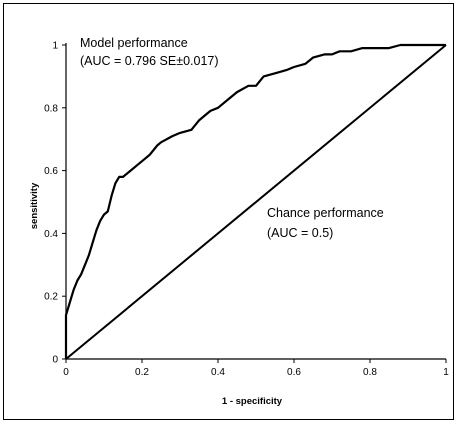 The height and width of the screenshot is (426, 460). Describe the element at coordinates (142, 372) in the screenshot. I see `x-tick-label: 0.2` at that location.